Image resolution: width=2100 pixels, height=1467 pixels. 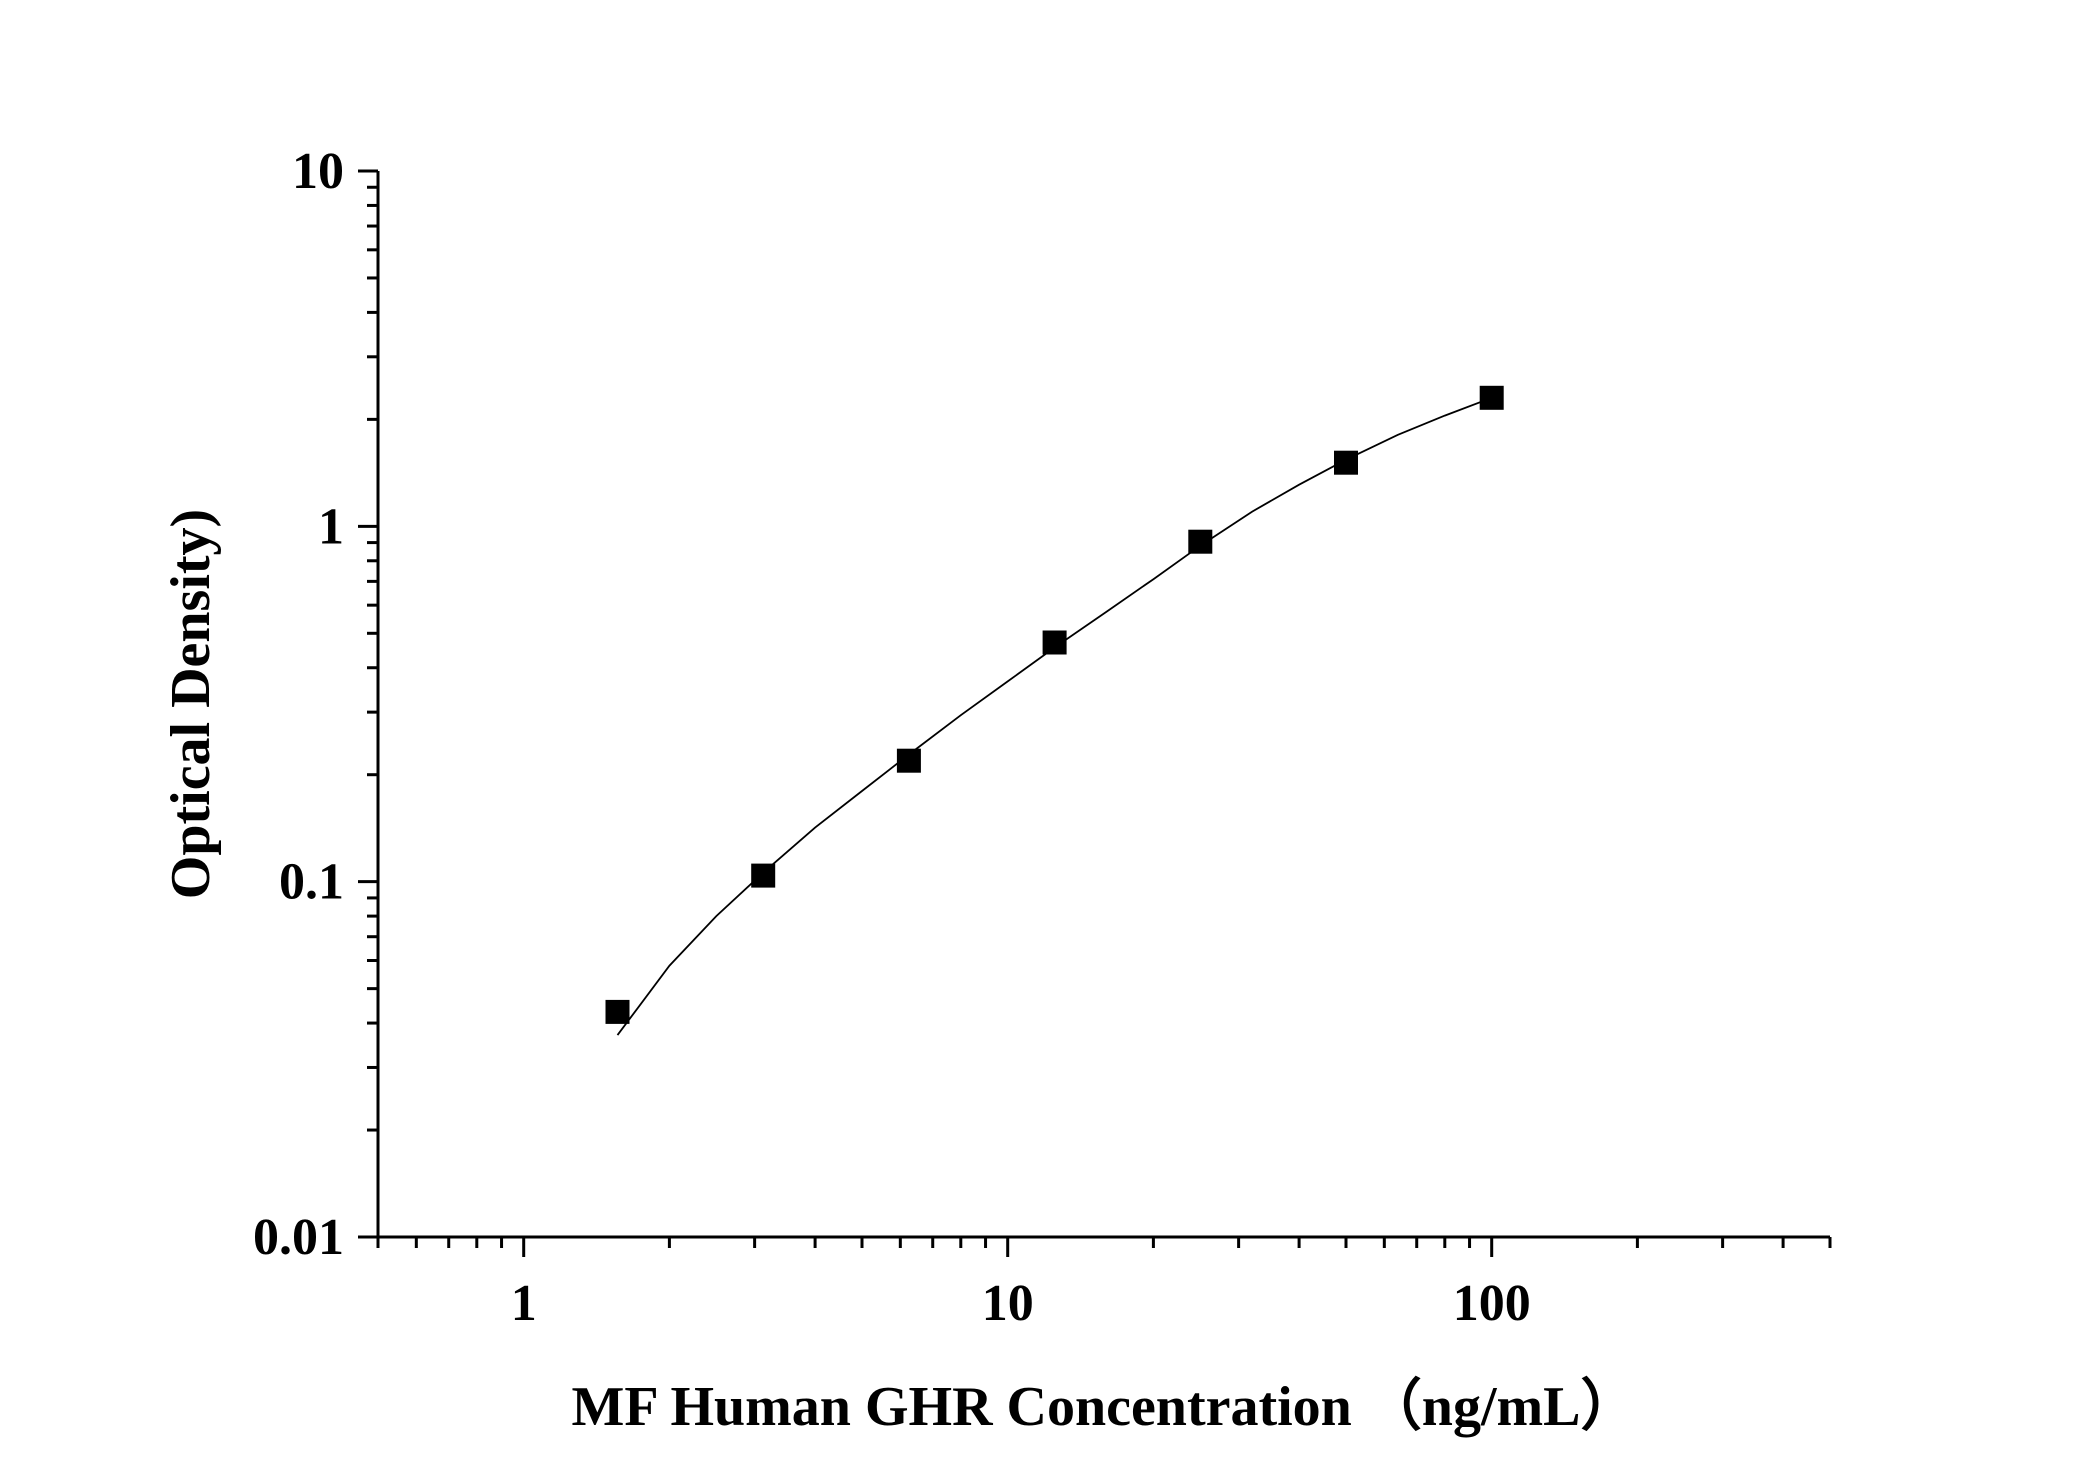 I want to click on x-axis-tick-labels: 1 10 100, so click(x=1021, y=1303).